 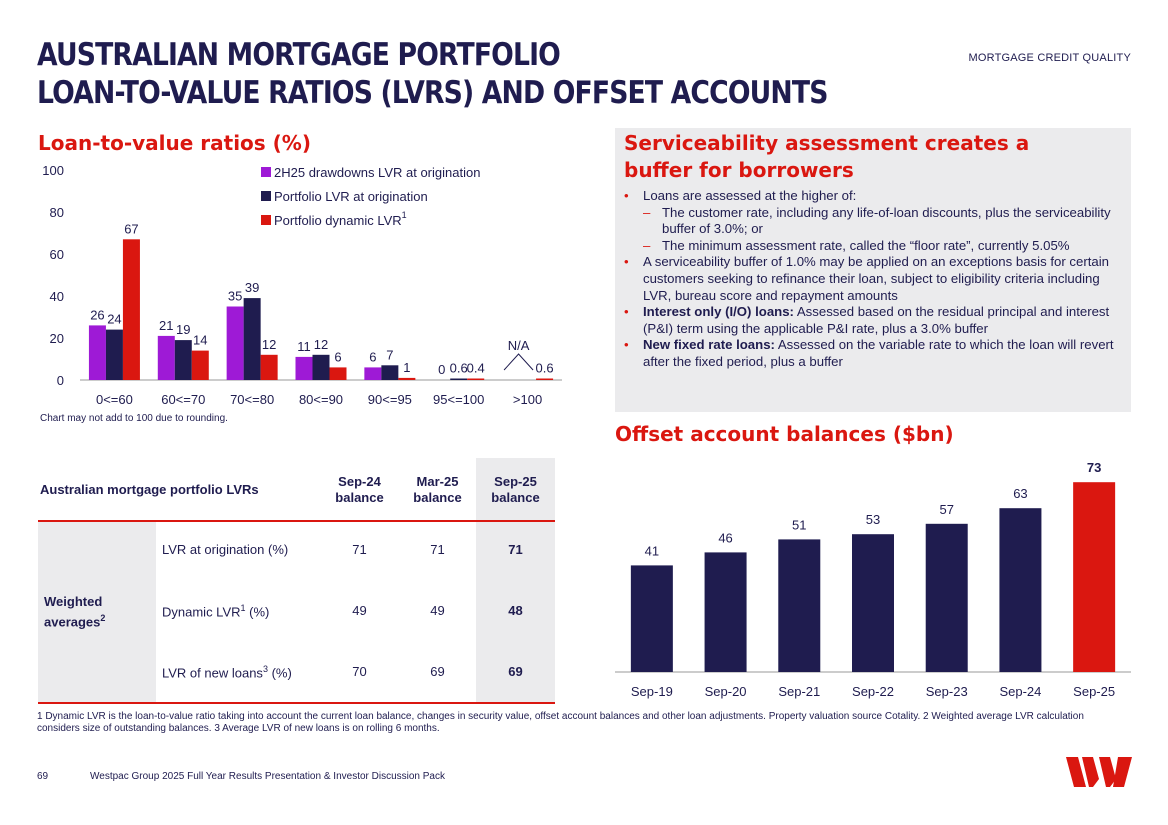 What do you see at coordinates (215, 611) in the screenshot?
I see `row-label-dynamic-lvr: Dynamic LVR1 (%)` at bounding box center [215, 611].